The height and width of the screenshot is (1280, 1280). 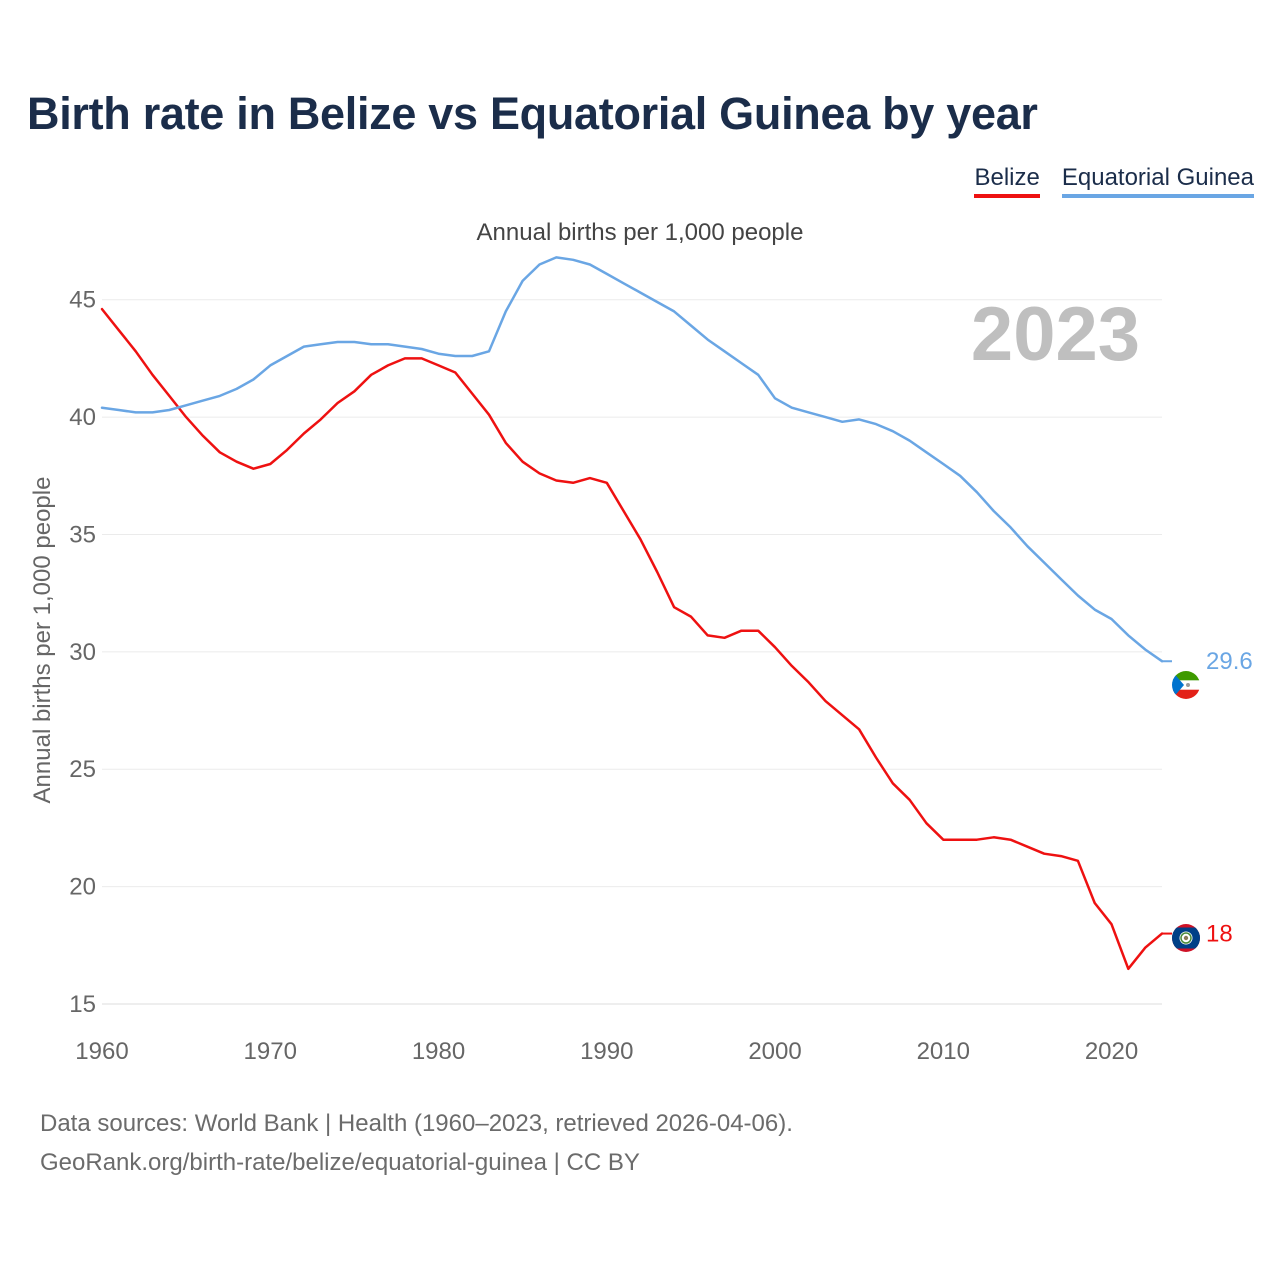 I want to click on x-axis-ticks: 1960 1970 1980 1990 2000 2010 2020, so click(x=606, y=1051).